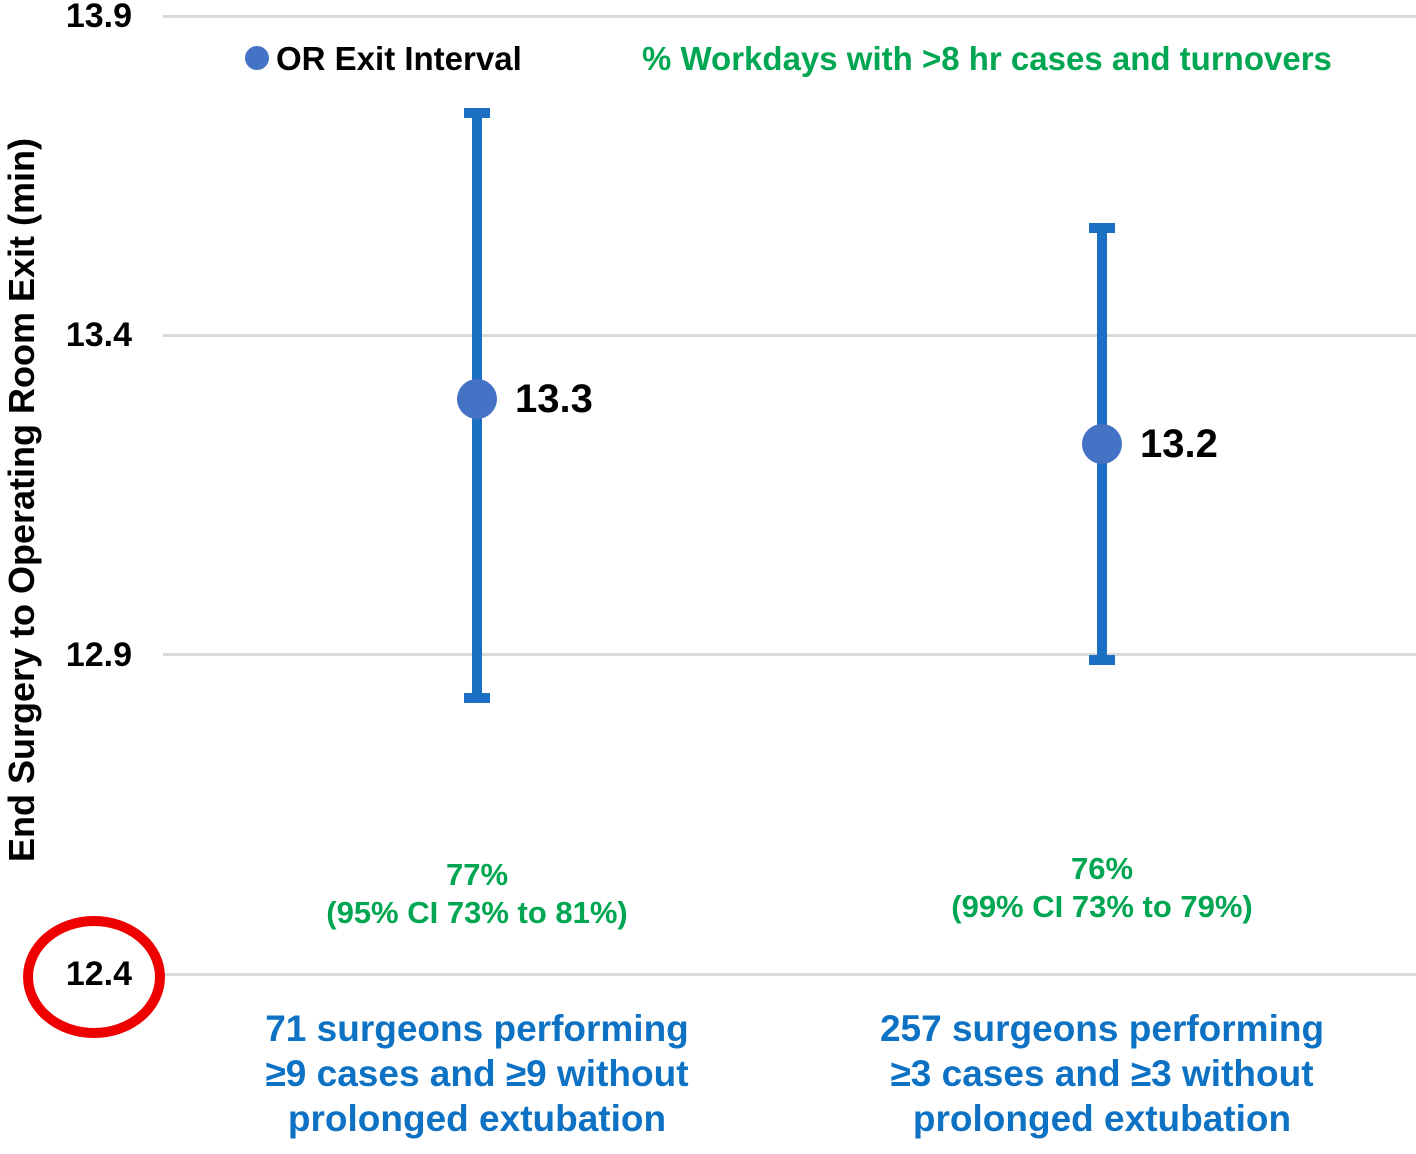  I want to click on percent-annotation: 77% (95% CI 73% to 81%), so click(477, 894).